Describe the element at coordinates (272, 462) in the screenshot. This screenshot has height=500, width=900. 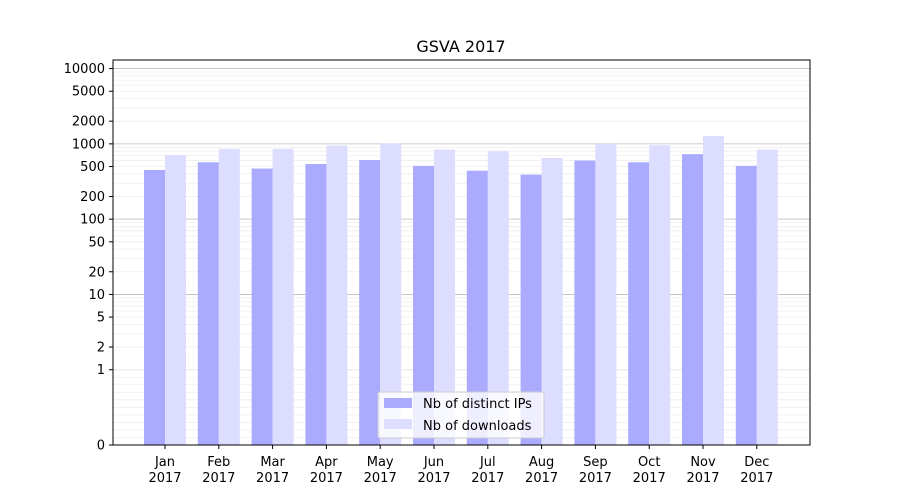
I see `x-tick-label-month: Mar` at that location.